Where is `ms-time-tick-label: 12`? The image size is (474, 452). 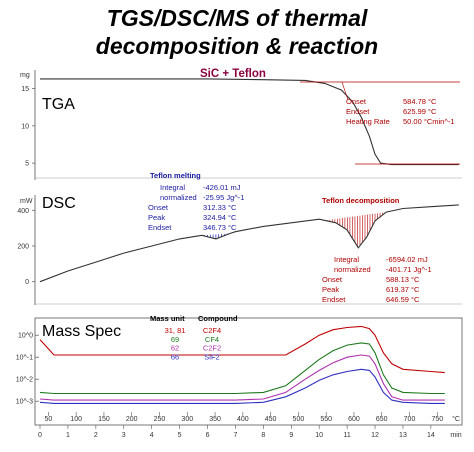
ms-time-tick-label: 12 is located at coordinates (375, 435).